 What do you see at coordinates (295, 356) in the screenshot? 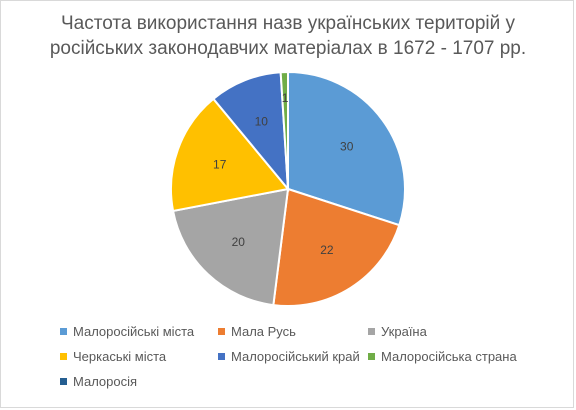
I see `legend-label-5: Малоросійський край` at bounding box center [295, 356].